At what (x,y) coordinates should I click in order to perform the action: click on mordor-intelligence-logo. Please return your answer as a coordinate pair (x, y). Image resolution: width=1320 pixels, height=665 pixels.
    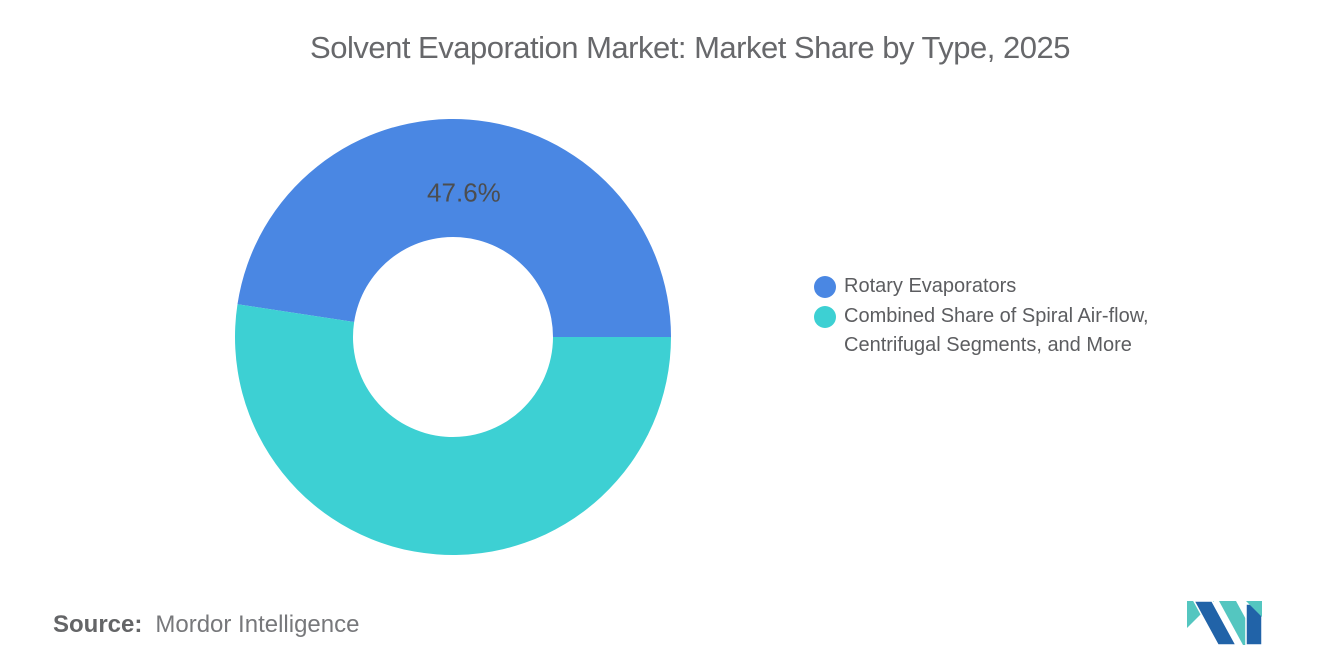
    Looking at the image, I should click on (1225, 623).